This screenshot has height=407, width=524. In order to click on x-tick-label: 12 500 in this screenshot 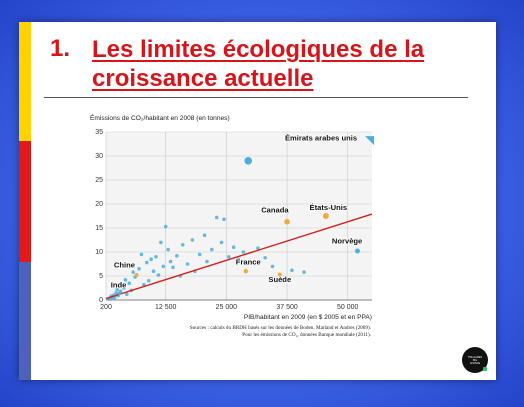, I will do `click(166, 307)`.